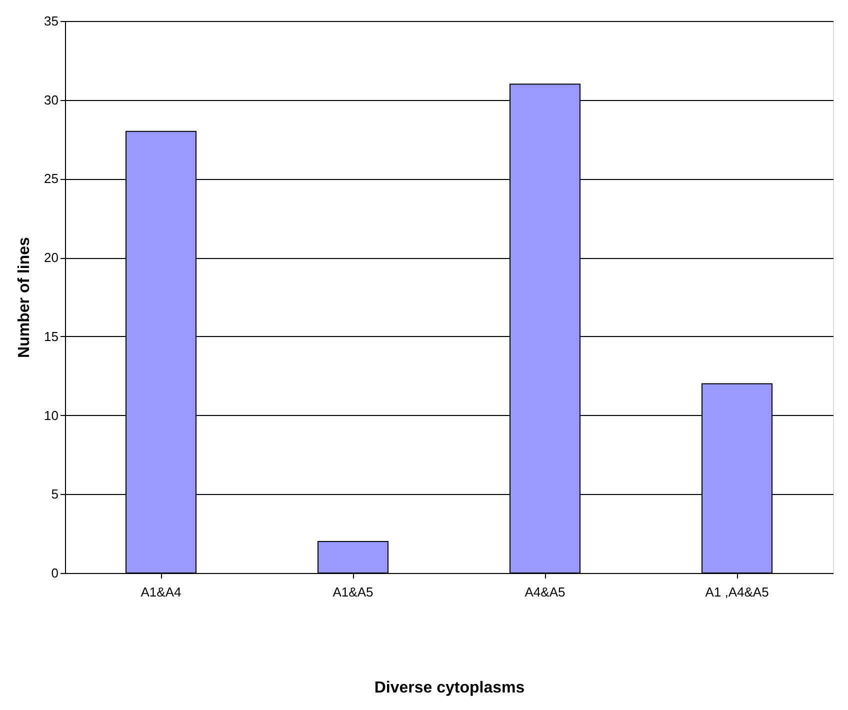 This screenshot has width=848, height=710. Describe the element at coordinates (449, 688) in the screenshot. I see `x-axis-title: Diverse cytoplasms` at that location.